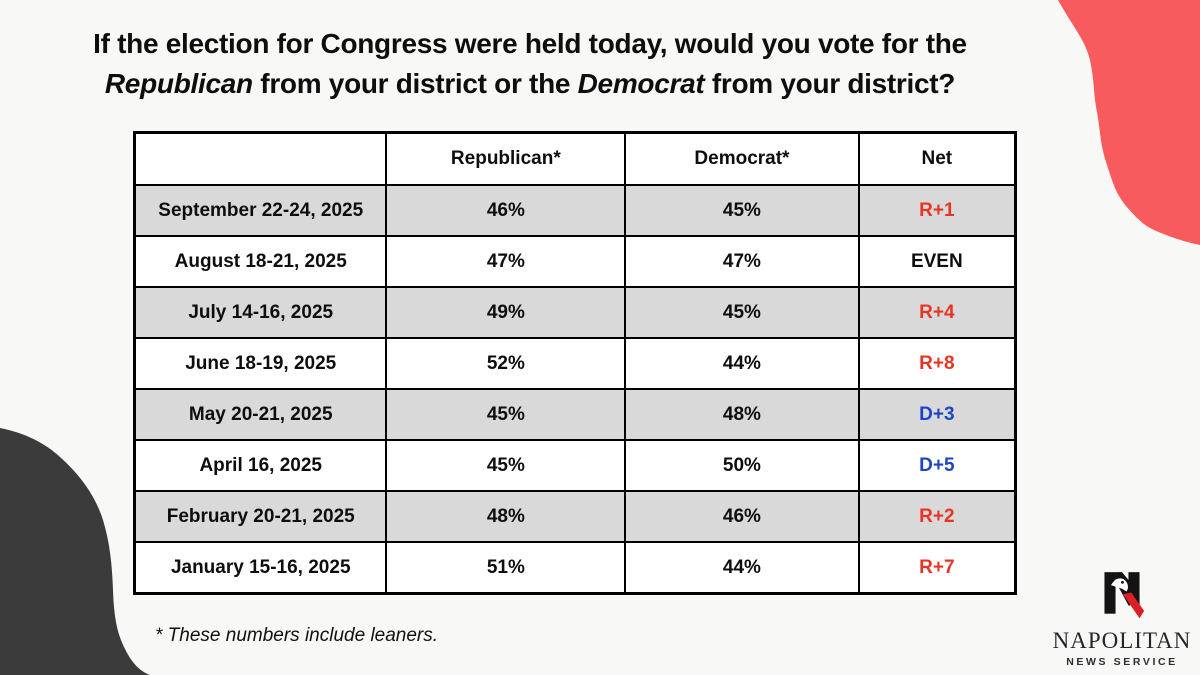 This screenshot has height=675, width=1200. What do you see at coordinates (506, 516) in the screenshot?
I see `republican-cell: 48%` at bounding box center [506, 516].